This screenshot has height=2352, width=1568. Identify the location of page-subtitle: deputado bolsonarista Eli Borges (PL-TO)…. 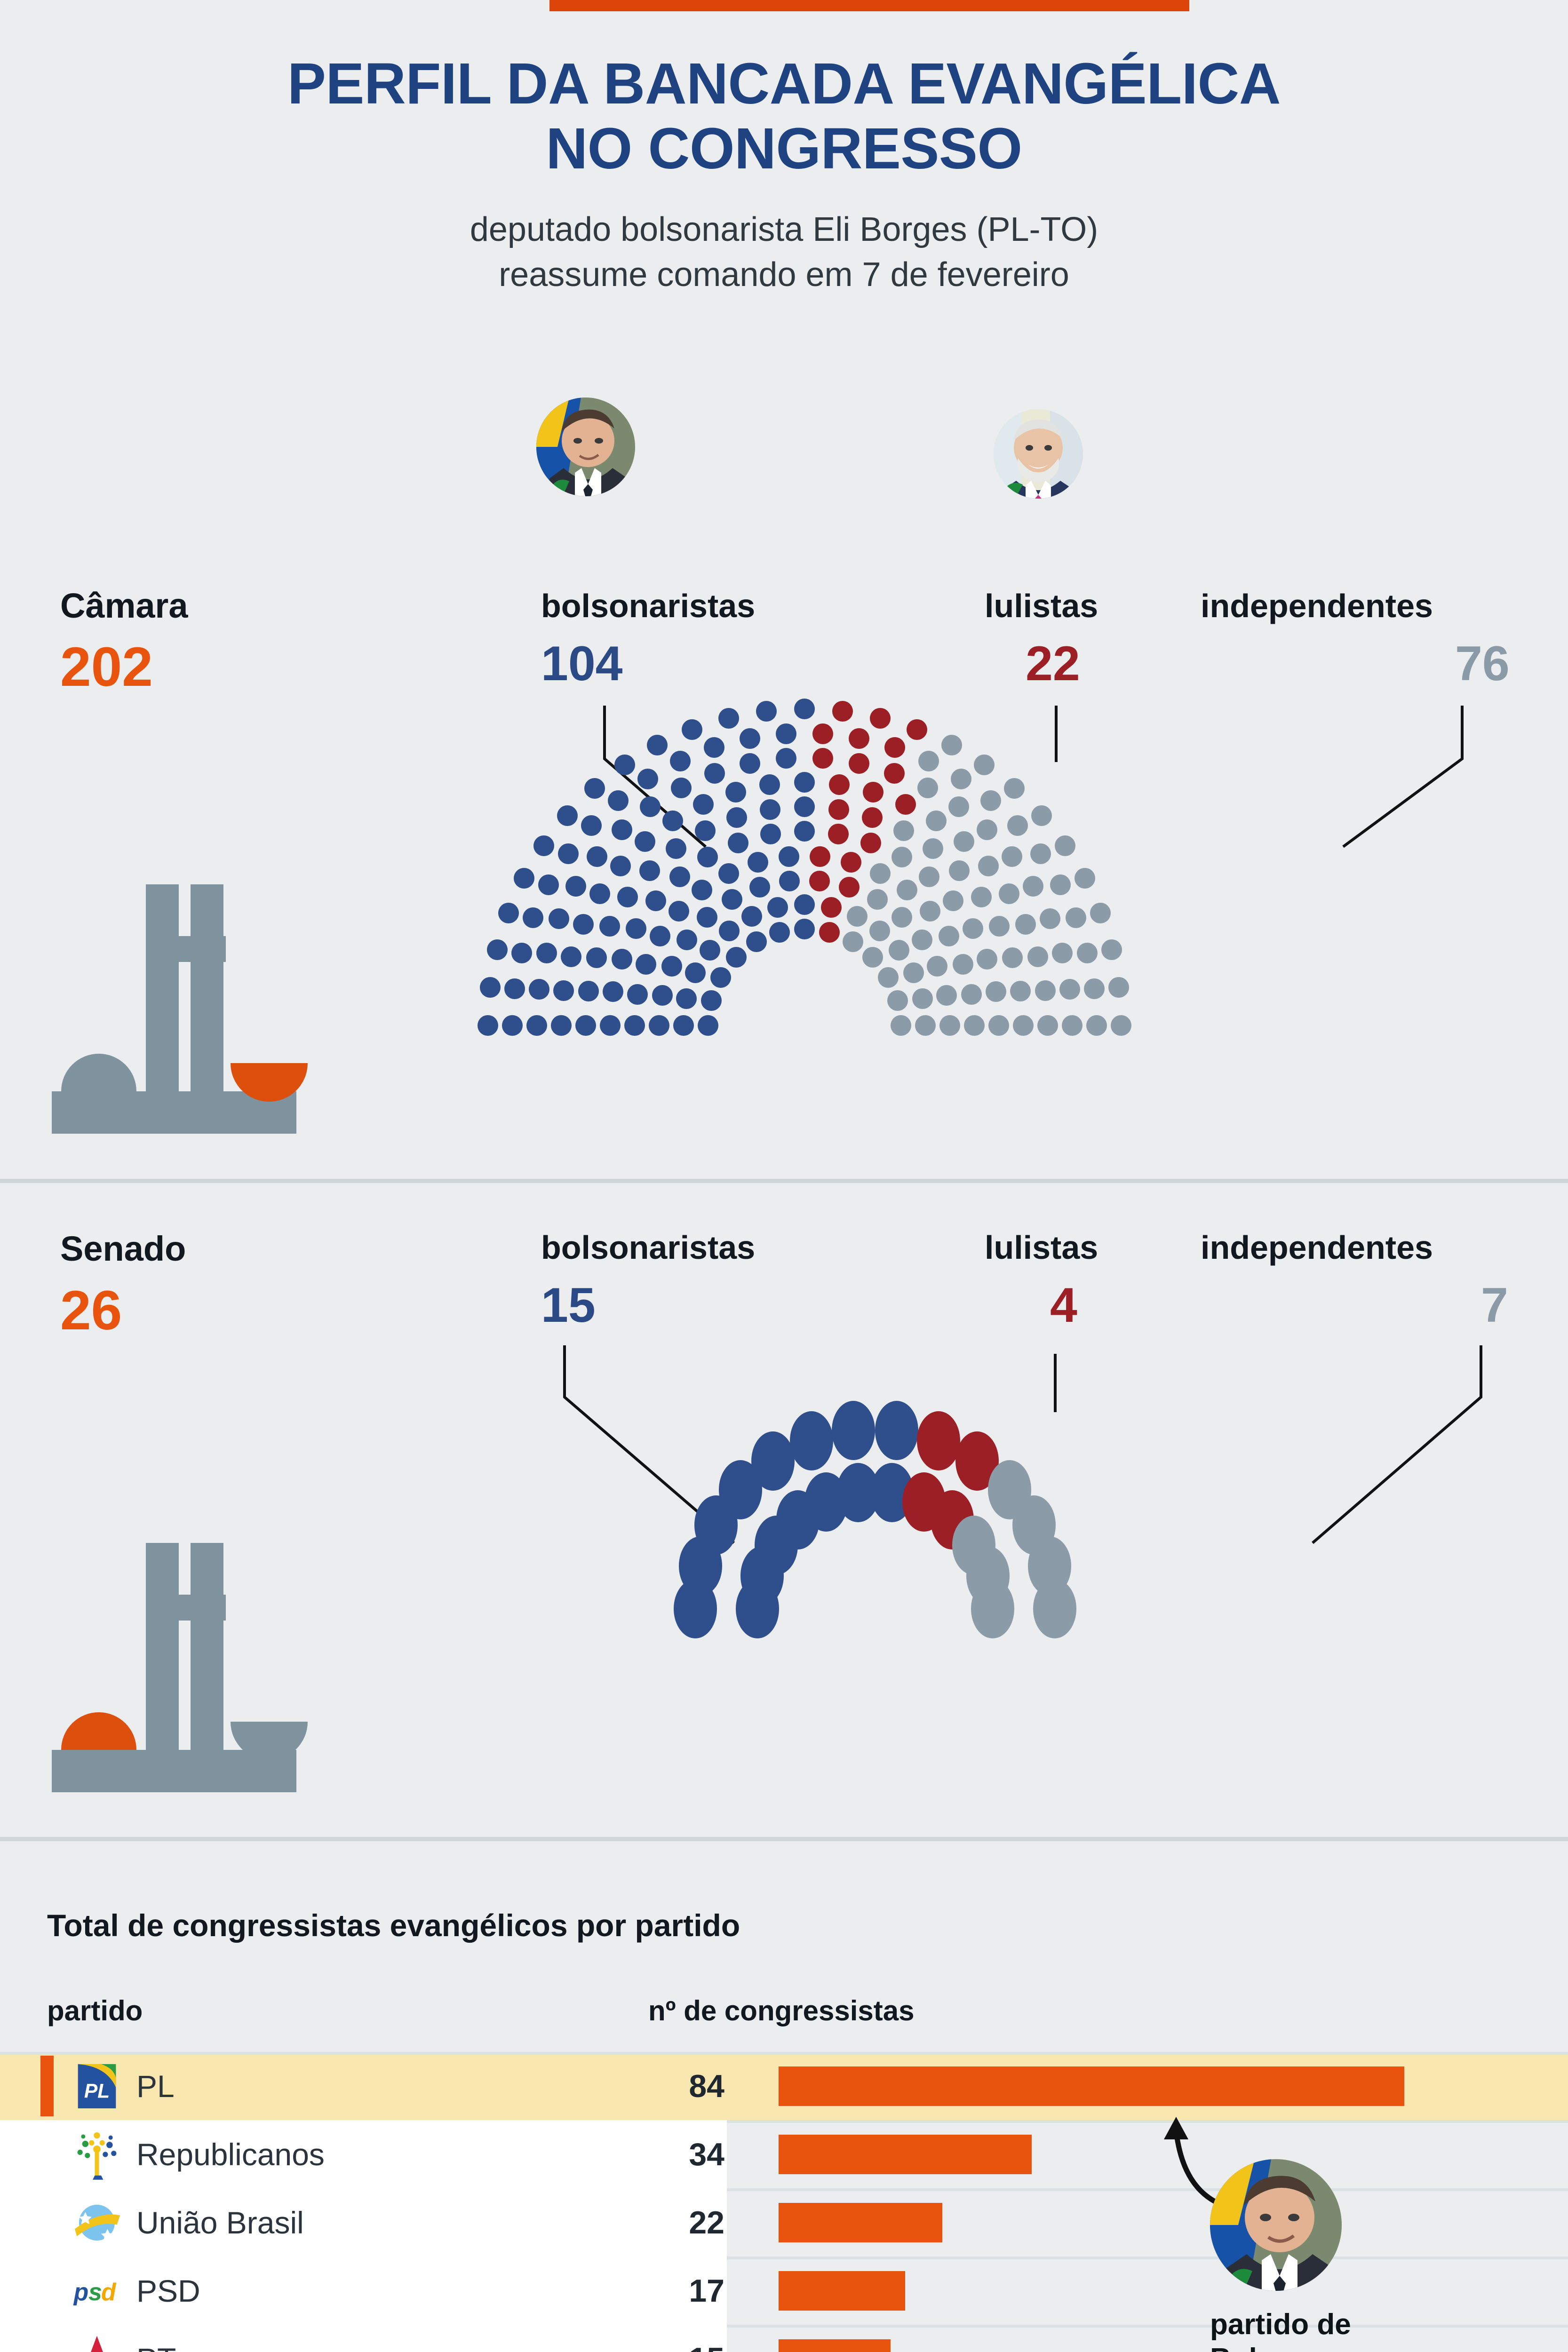
(784, 252).